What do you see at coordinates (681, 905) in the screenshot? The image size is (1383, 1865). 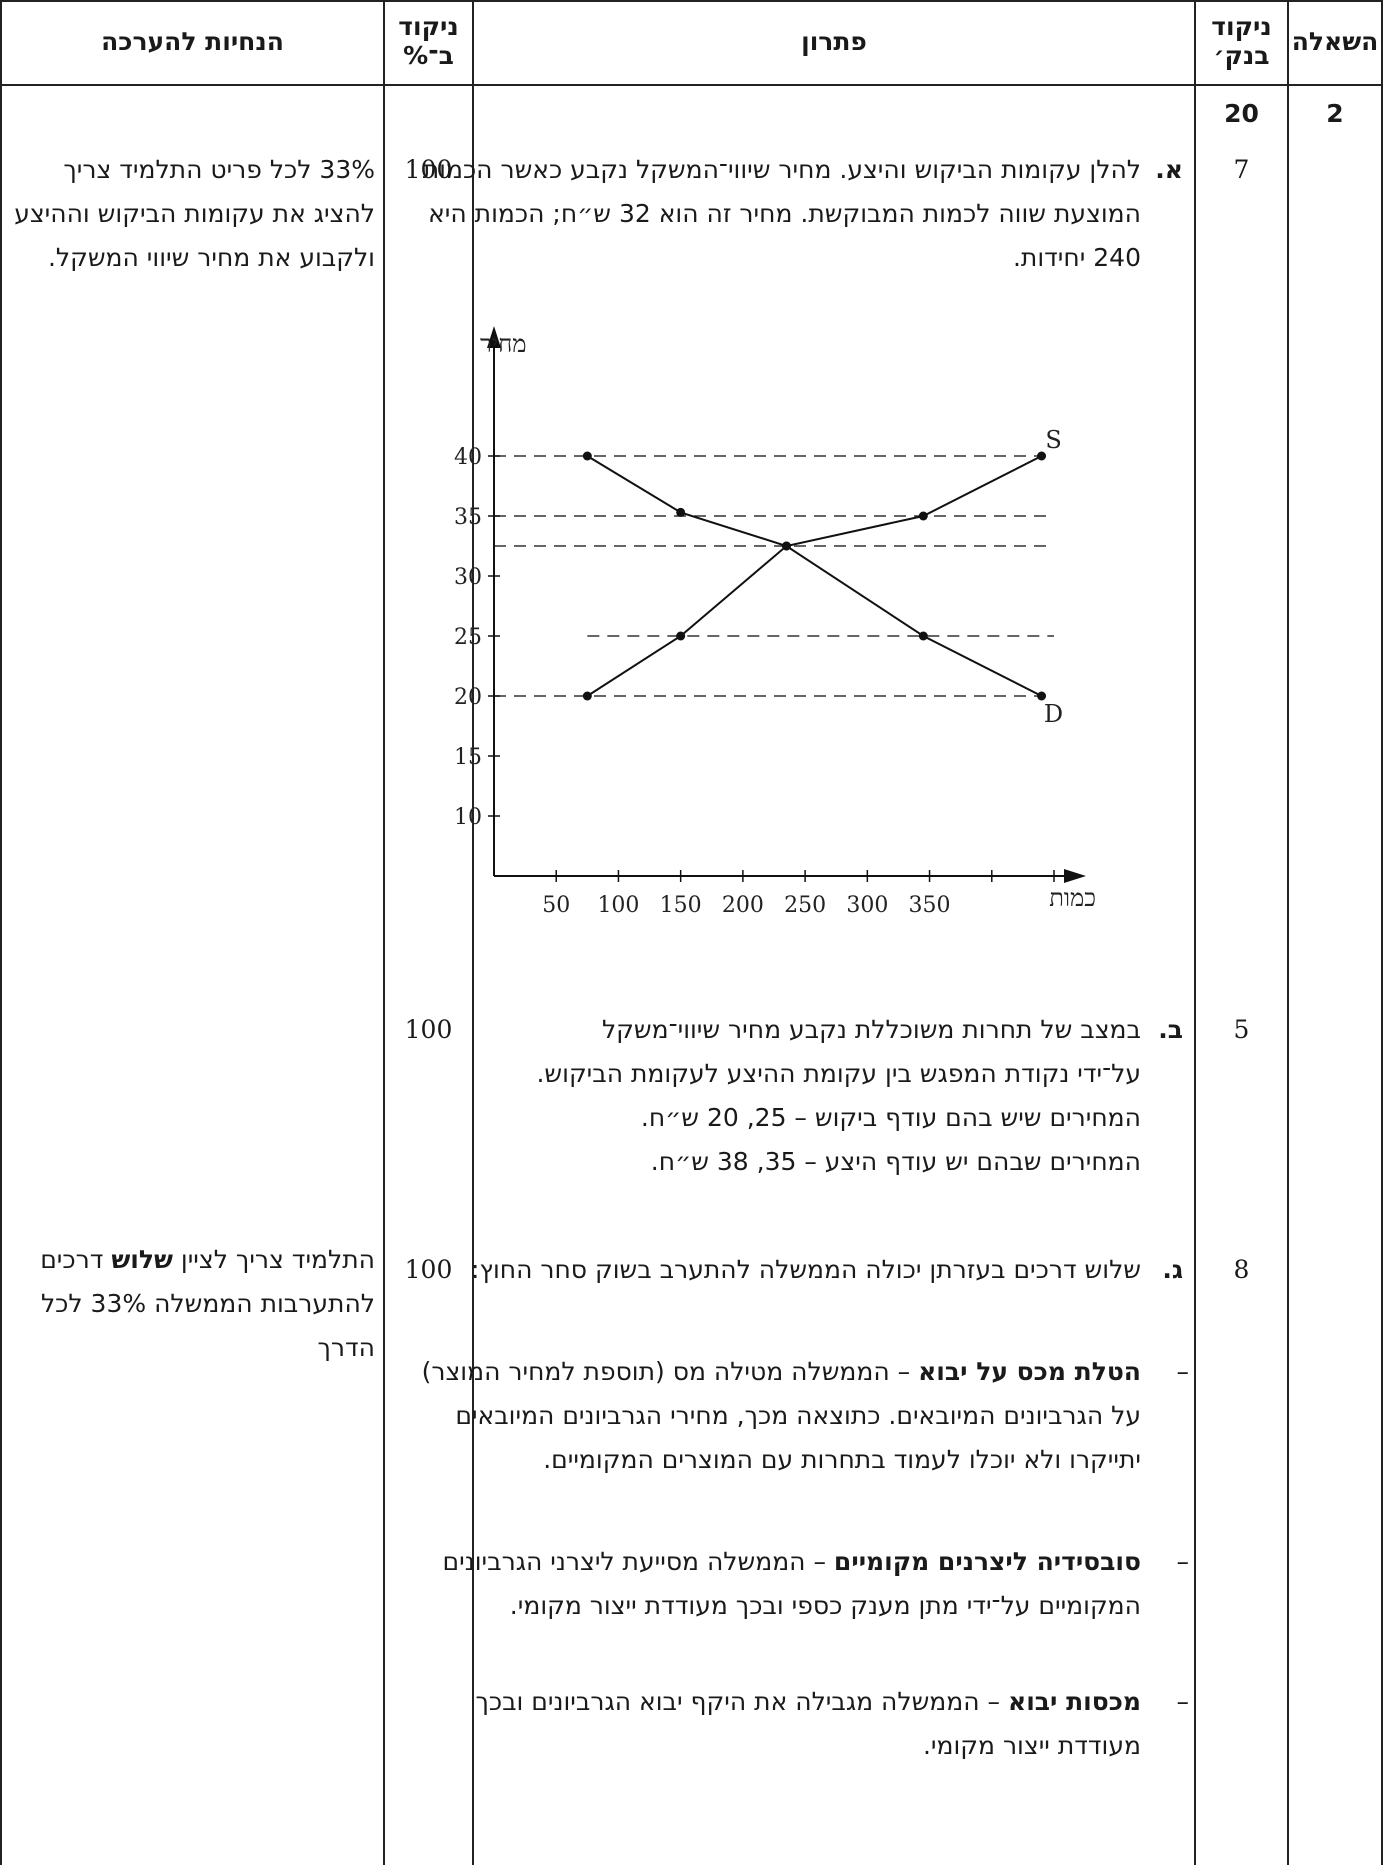 I see `x-tick-label-150: 150` at bounding box center [681, 905].